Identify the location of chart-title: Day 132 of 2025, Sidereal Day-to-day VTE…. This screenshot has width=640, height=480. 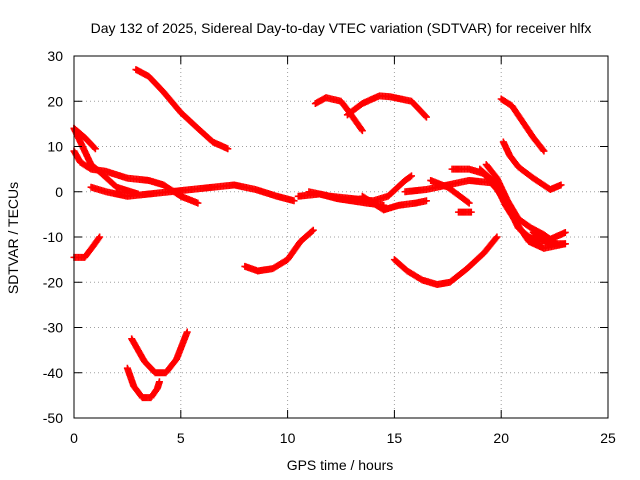
(341, 28).